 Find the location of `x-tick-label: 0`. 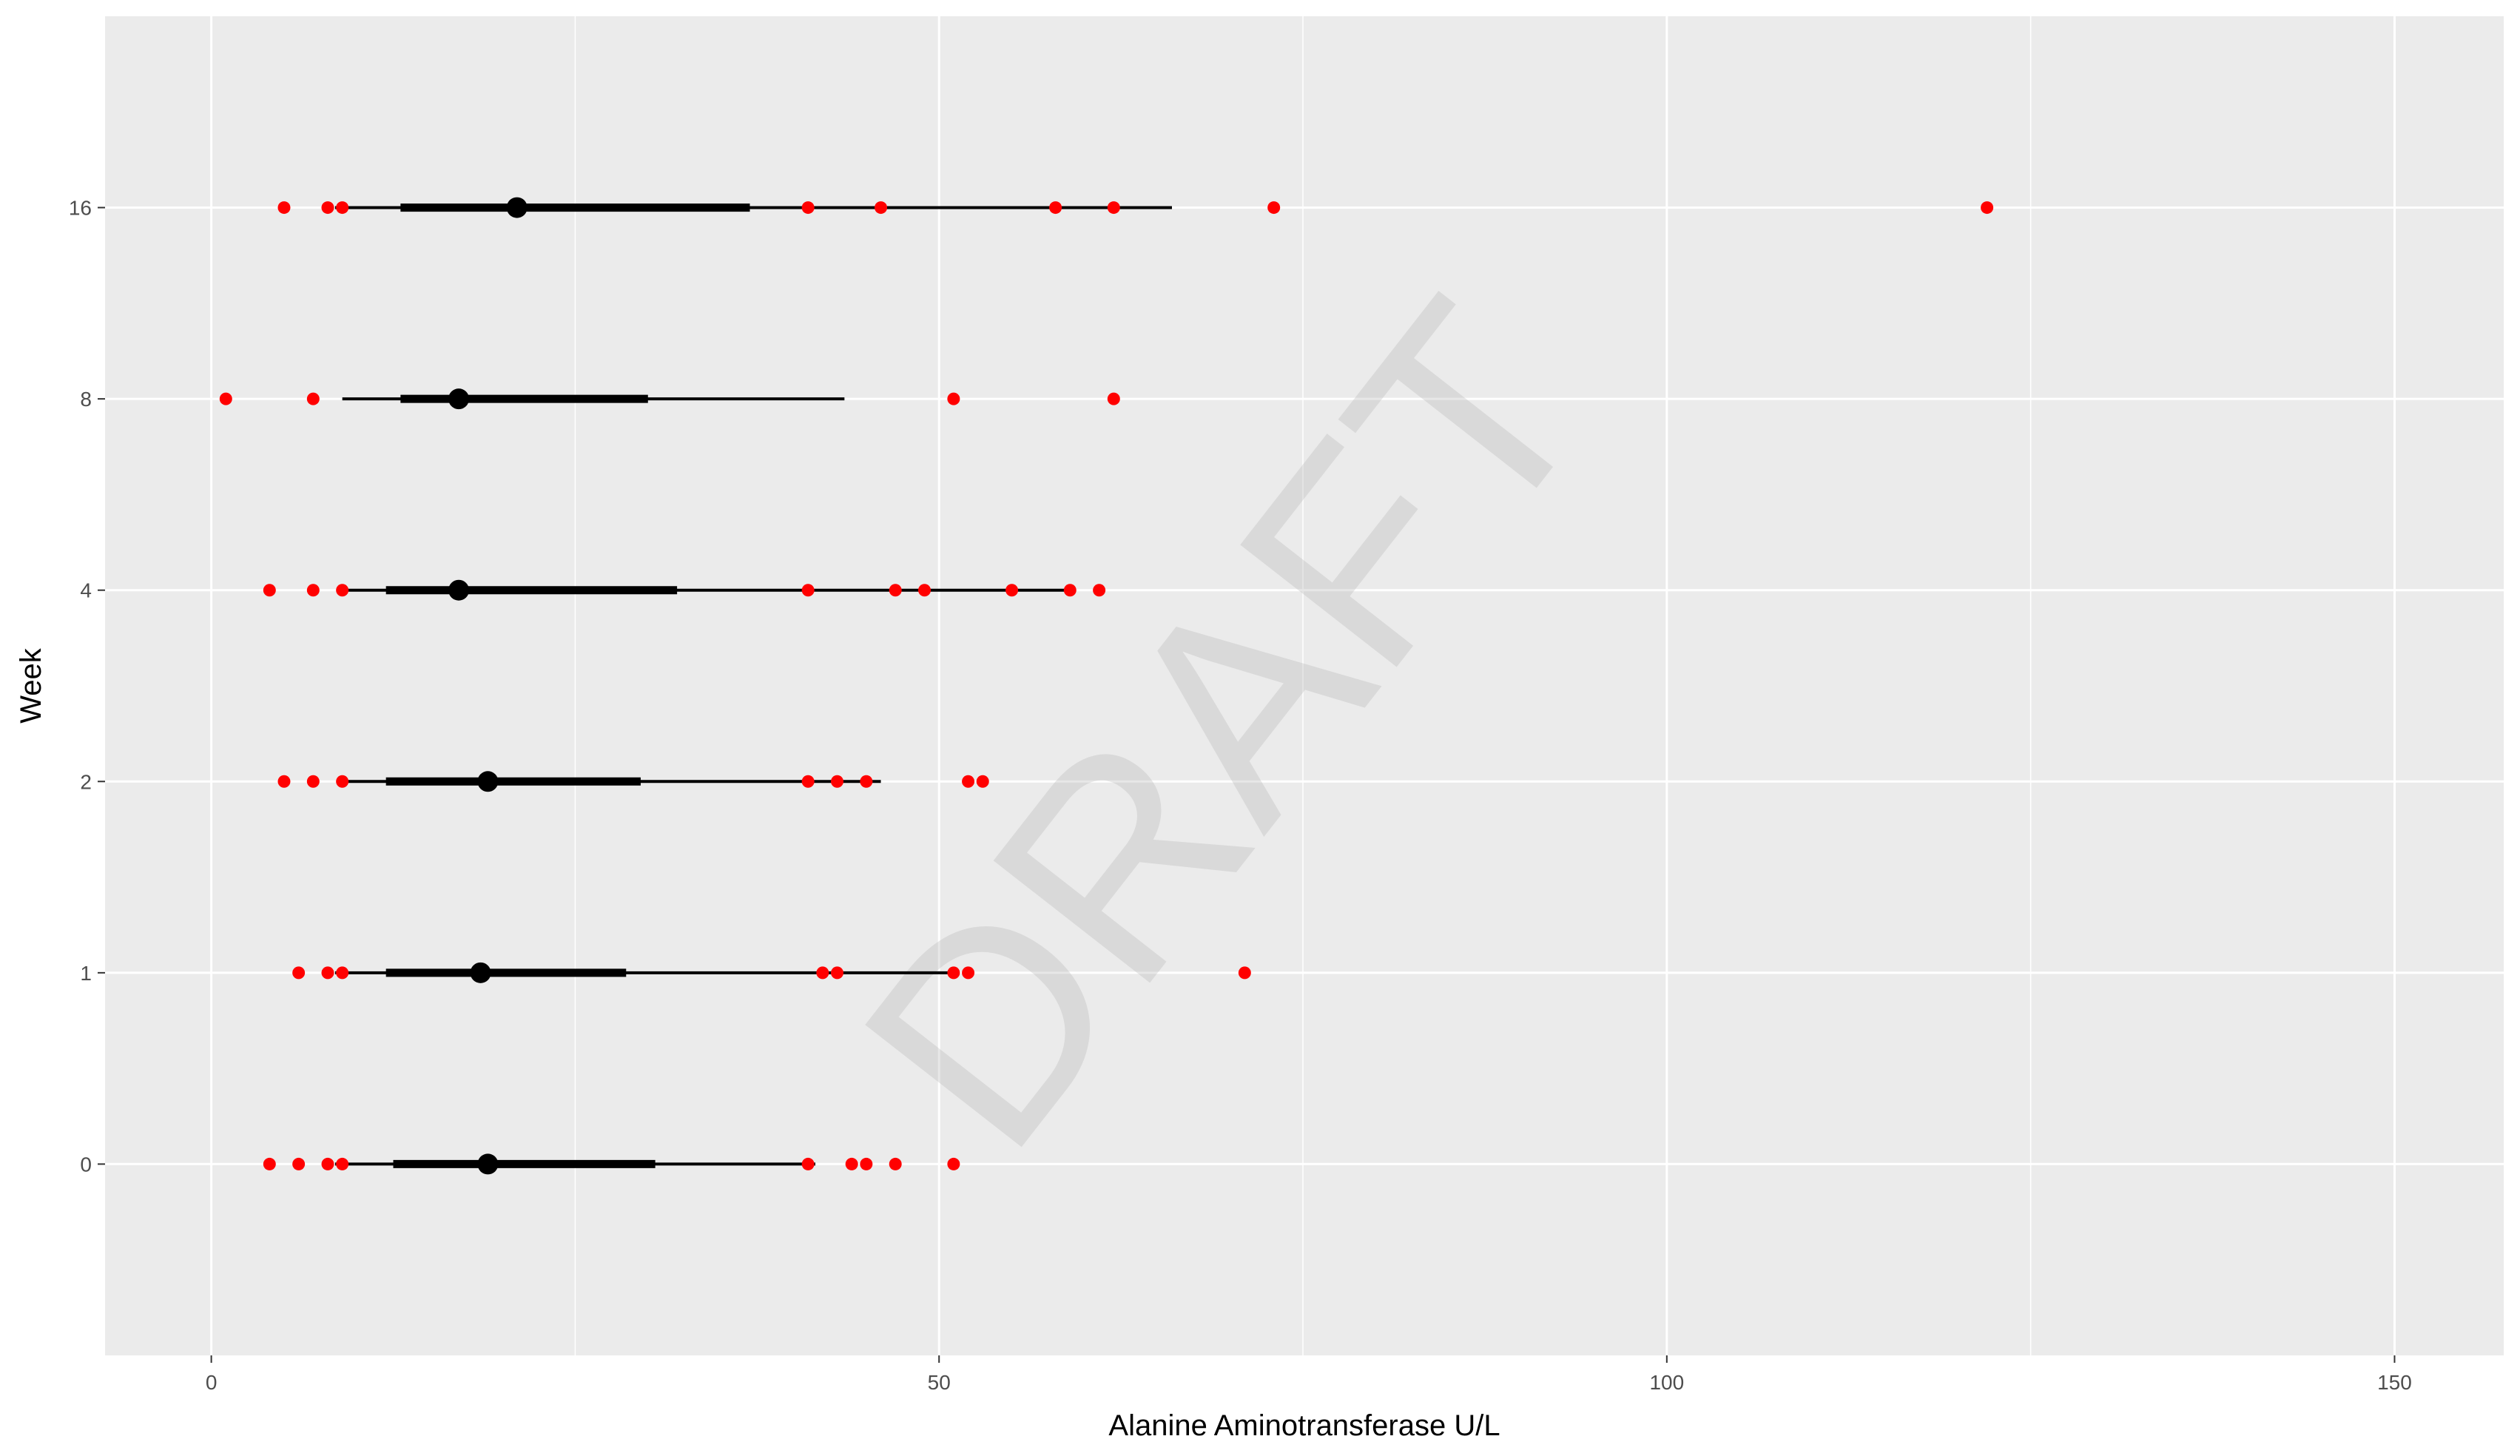

x-tick-label: 0 is located at coordinates (212, 1382).